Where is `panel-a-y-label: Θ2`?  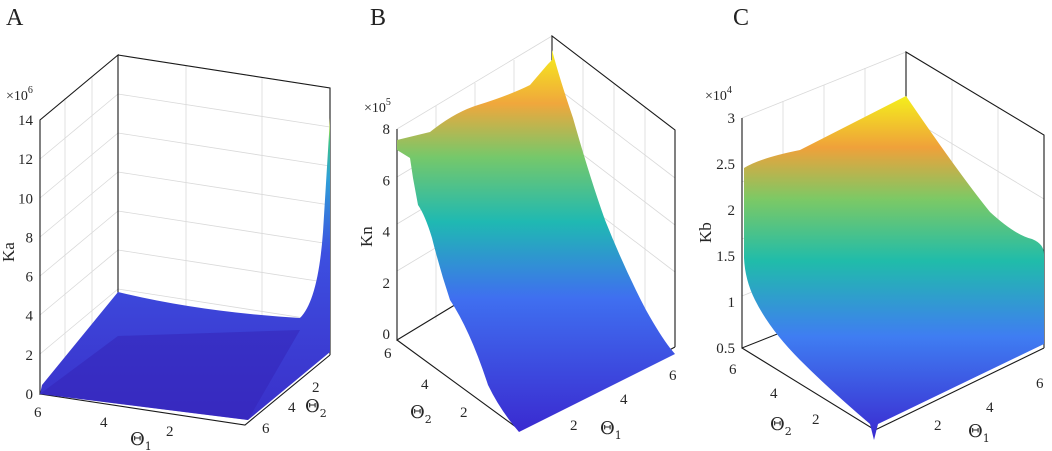
panel-a-y-label: Θ2 is located at coordinates (316, 408).